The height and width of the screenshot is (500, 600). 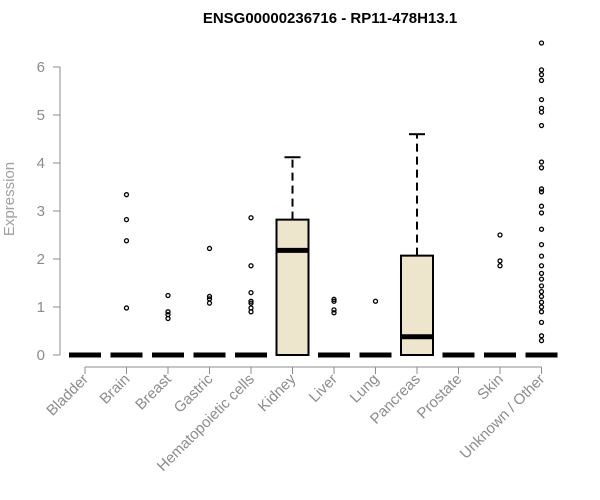 What do you see at coordinates (41, 211) in the screenshot?
I see `y-tick-label: 3` at bounding box center [41, 211].